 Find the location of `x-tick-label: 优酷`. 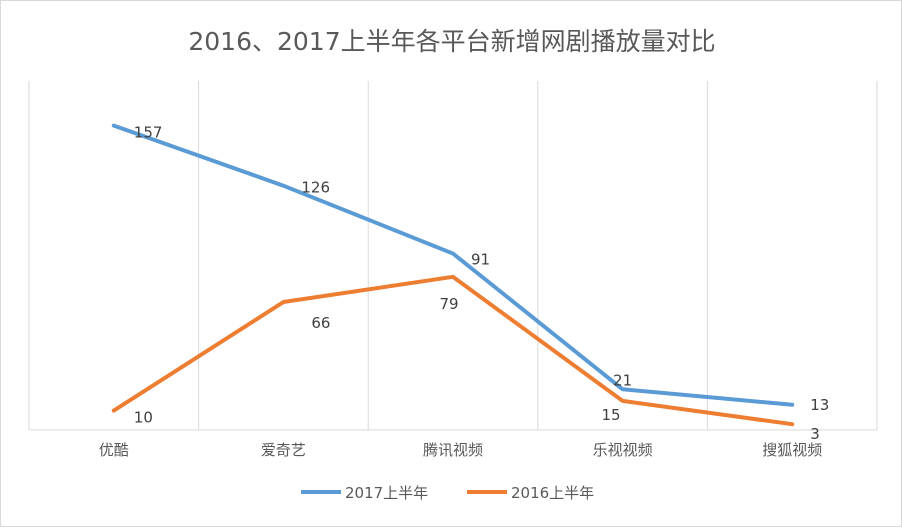

x-tick-label: 优酷 is located at coordinates (114, 450).